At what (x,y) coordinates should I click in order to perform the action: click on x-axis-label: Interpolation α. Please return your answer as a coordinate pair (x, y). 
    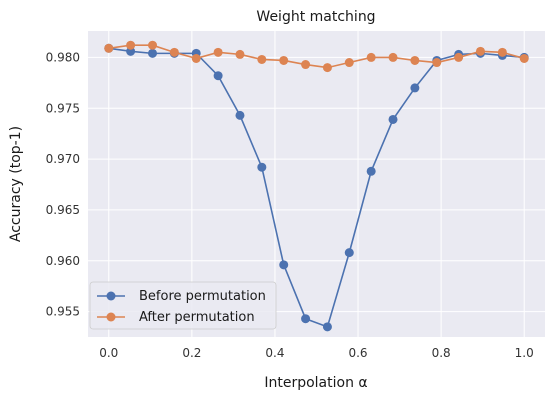
    Looking at the image, I should click on (315, 383).